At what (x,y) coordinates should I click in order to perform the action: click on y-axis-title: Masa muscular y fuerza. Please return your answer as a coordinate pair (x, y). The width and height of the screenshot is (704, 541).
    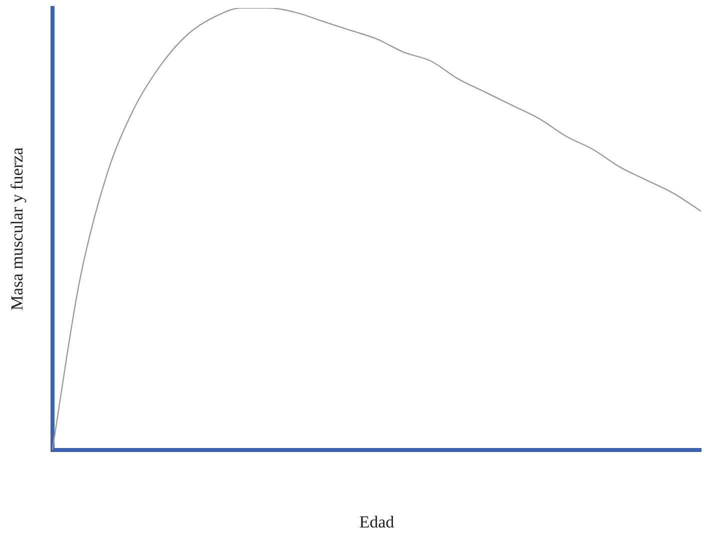
    Looking at the image, I should click on (17, 228).